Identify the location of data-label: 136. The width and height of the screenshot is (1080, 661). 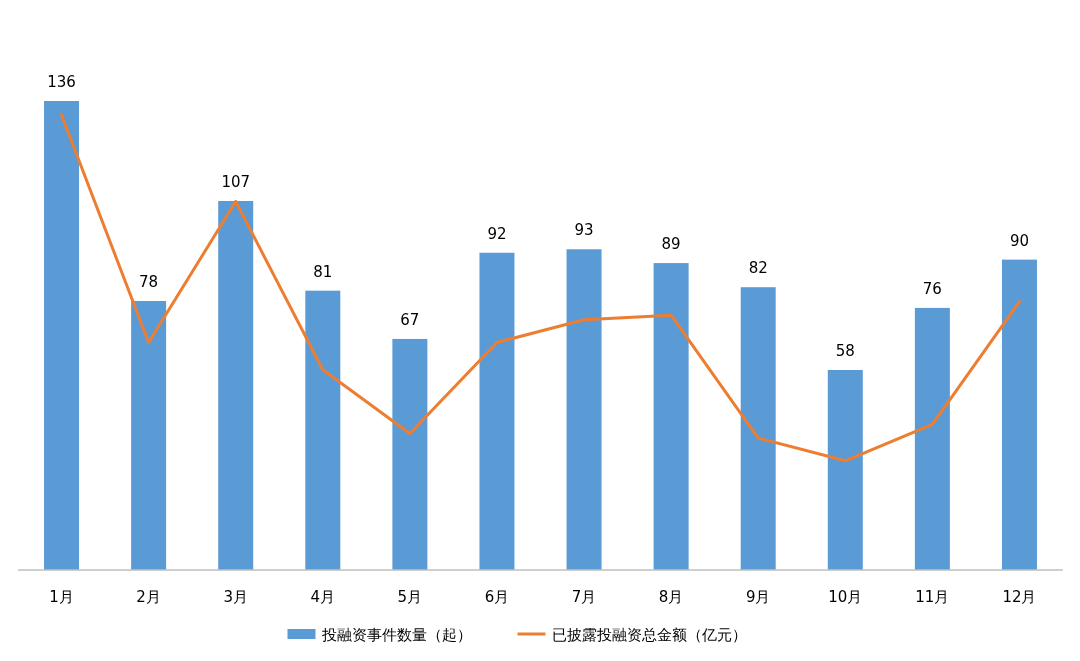
(61, 82).